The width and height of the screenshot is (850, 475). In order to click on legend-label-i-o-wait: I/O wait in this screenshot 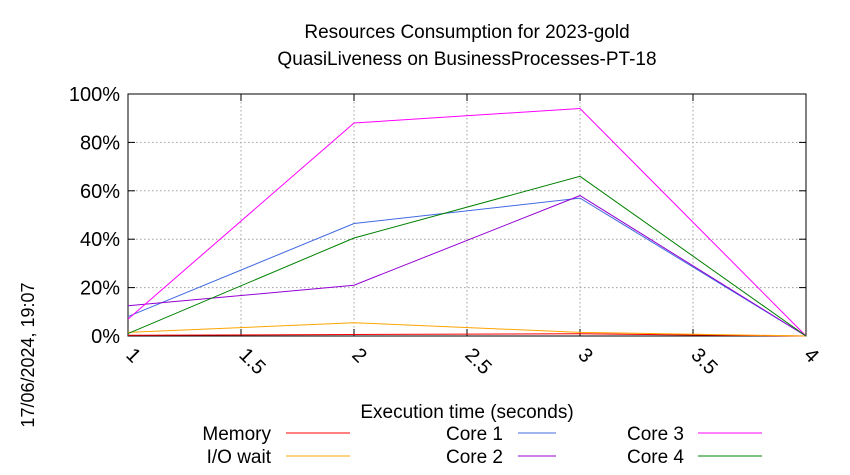, I will do `click(239, 457)`.